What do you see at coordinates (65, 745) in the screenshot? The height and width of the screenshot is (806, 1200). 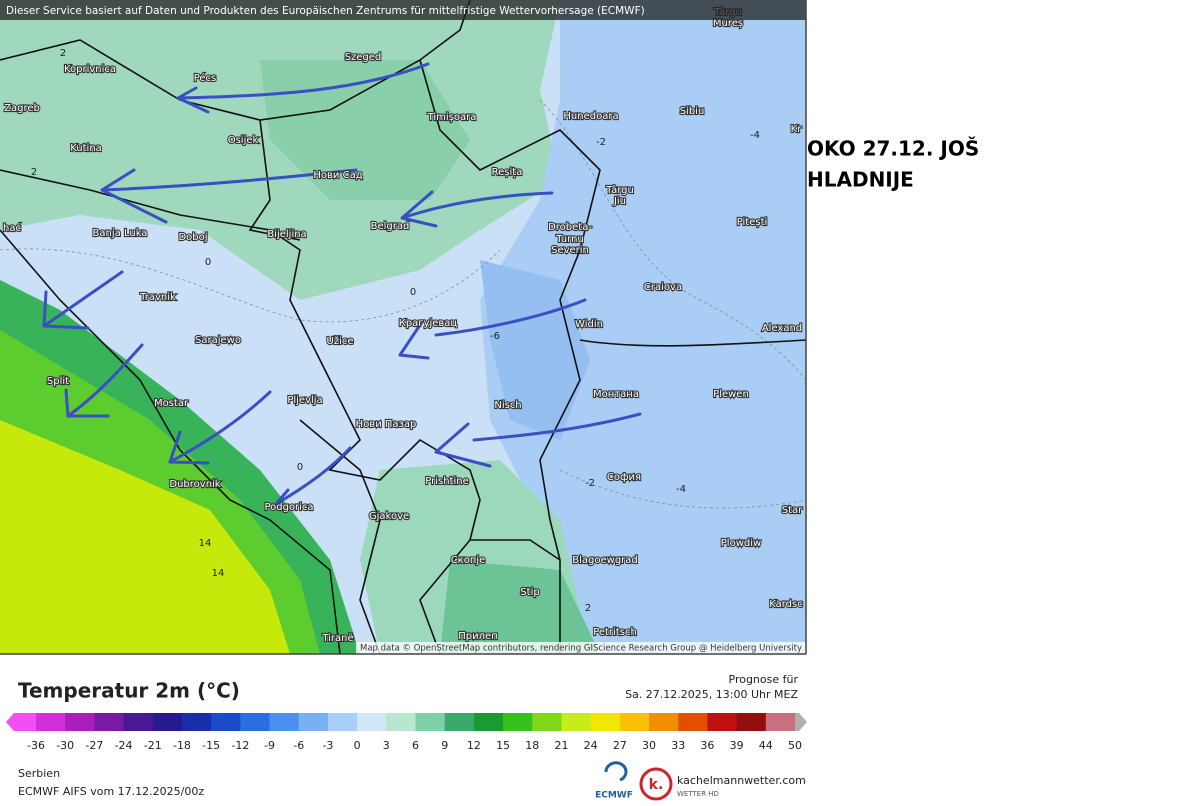 I see `colorbar-tick-label: -30` at bounding box center [65, 745].